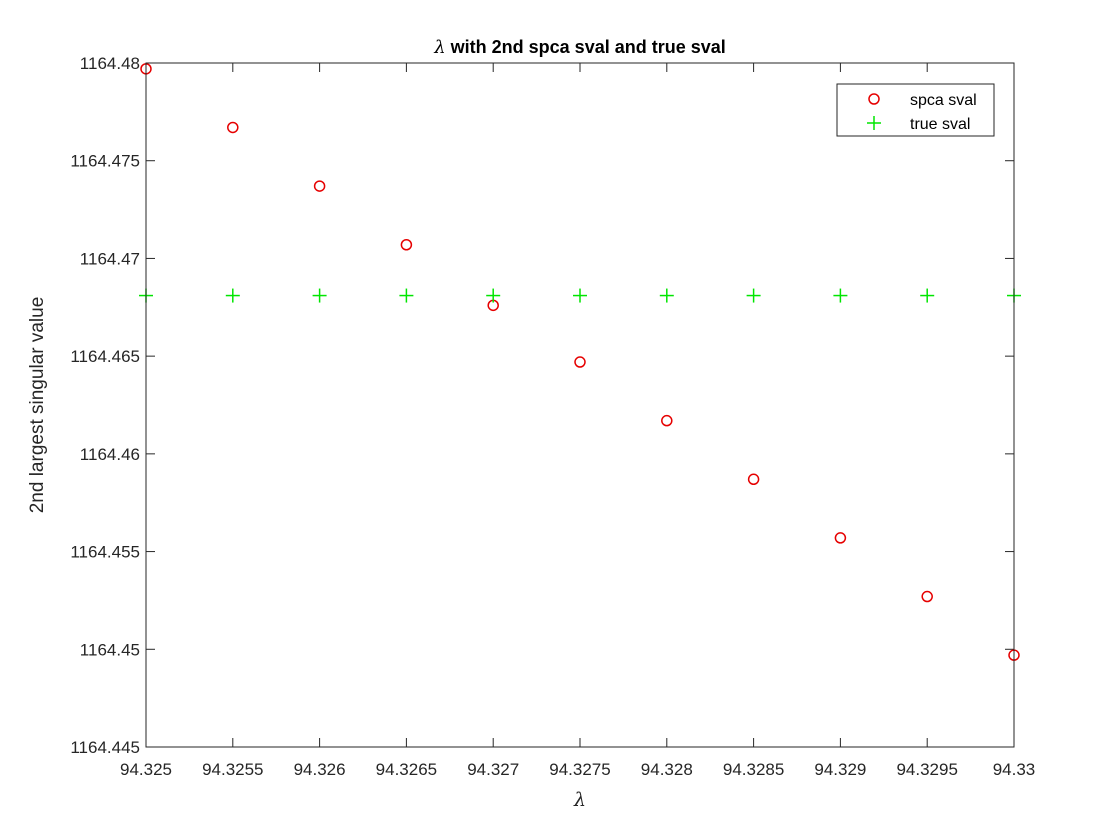  I want to click on chart-title-symbol: λ, so click(439, 47).